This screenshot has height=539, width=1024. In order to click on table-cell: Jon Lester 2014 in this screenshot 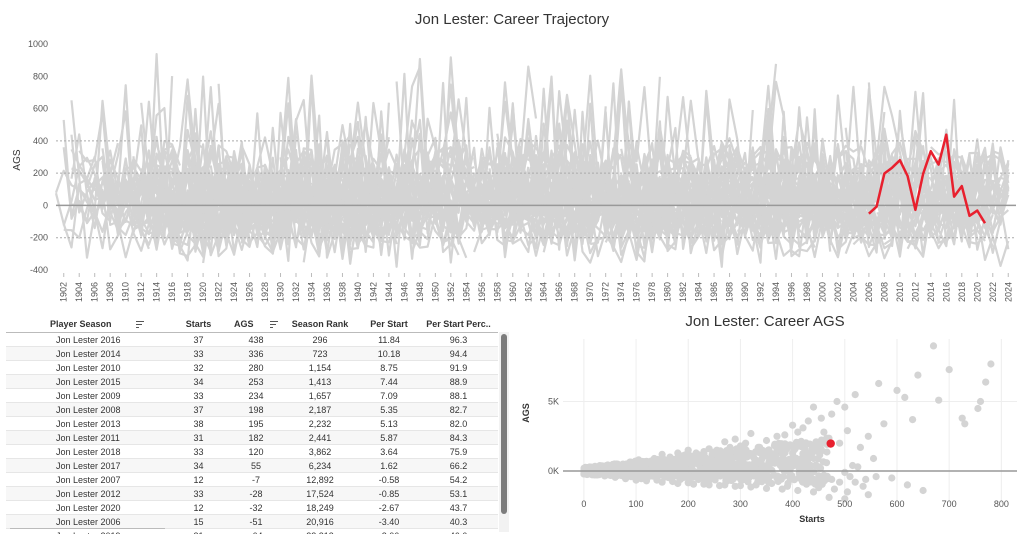, I will do `click(86, 353)`.